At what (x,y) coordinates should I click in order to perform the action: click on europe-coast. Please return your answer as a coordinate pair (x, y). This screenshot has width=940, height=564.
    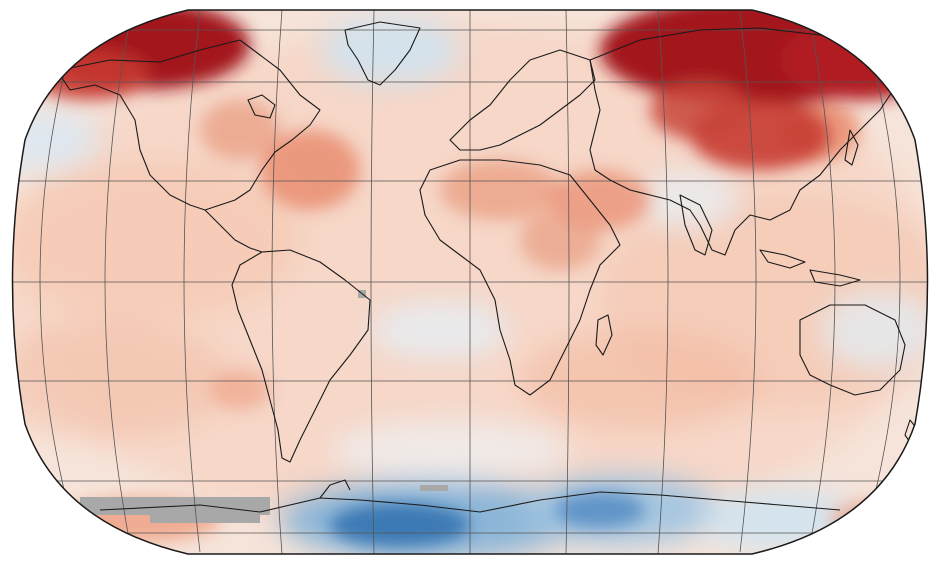
    Looking at the image, I should click on (522, 100).